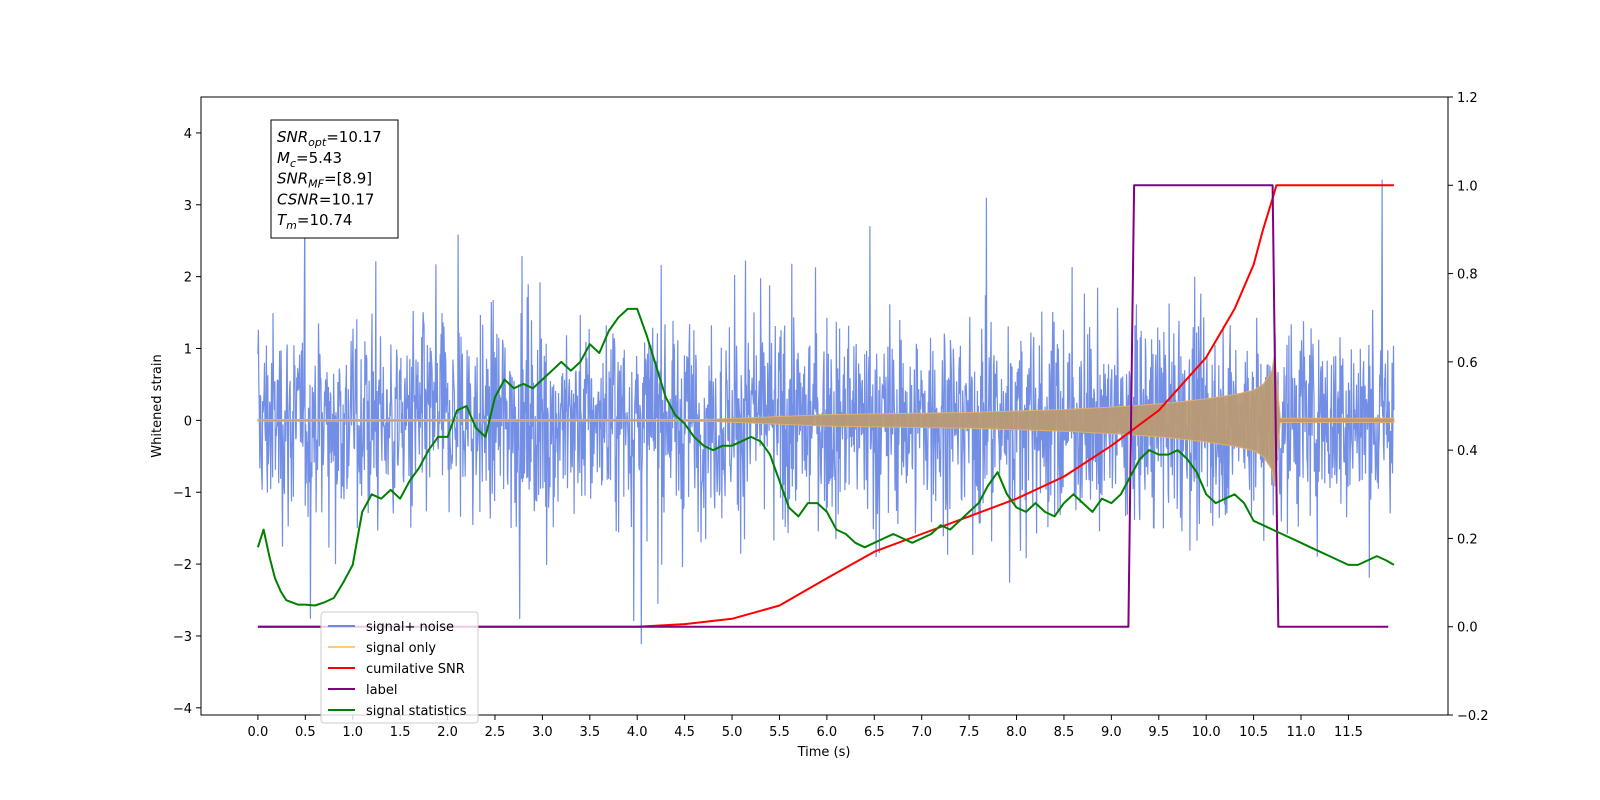 The height and width of the screenshot is (800, 1600). What do you see at coordinates (415, 669) in the screenshot?
I see `legend-label: cumilative SNR` at bounding box center [415, 669].